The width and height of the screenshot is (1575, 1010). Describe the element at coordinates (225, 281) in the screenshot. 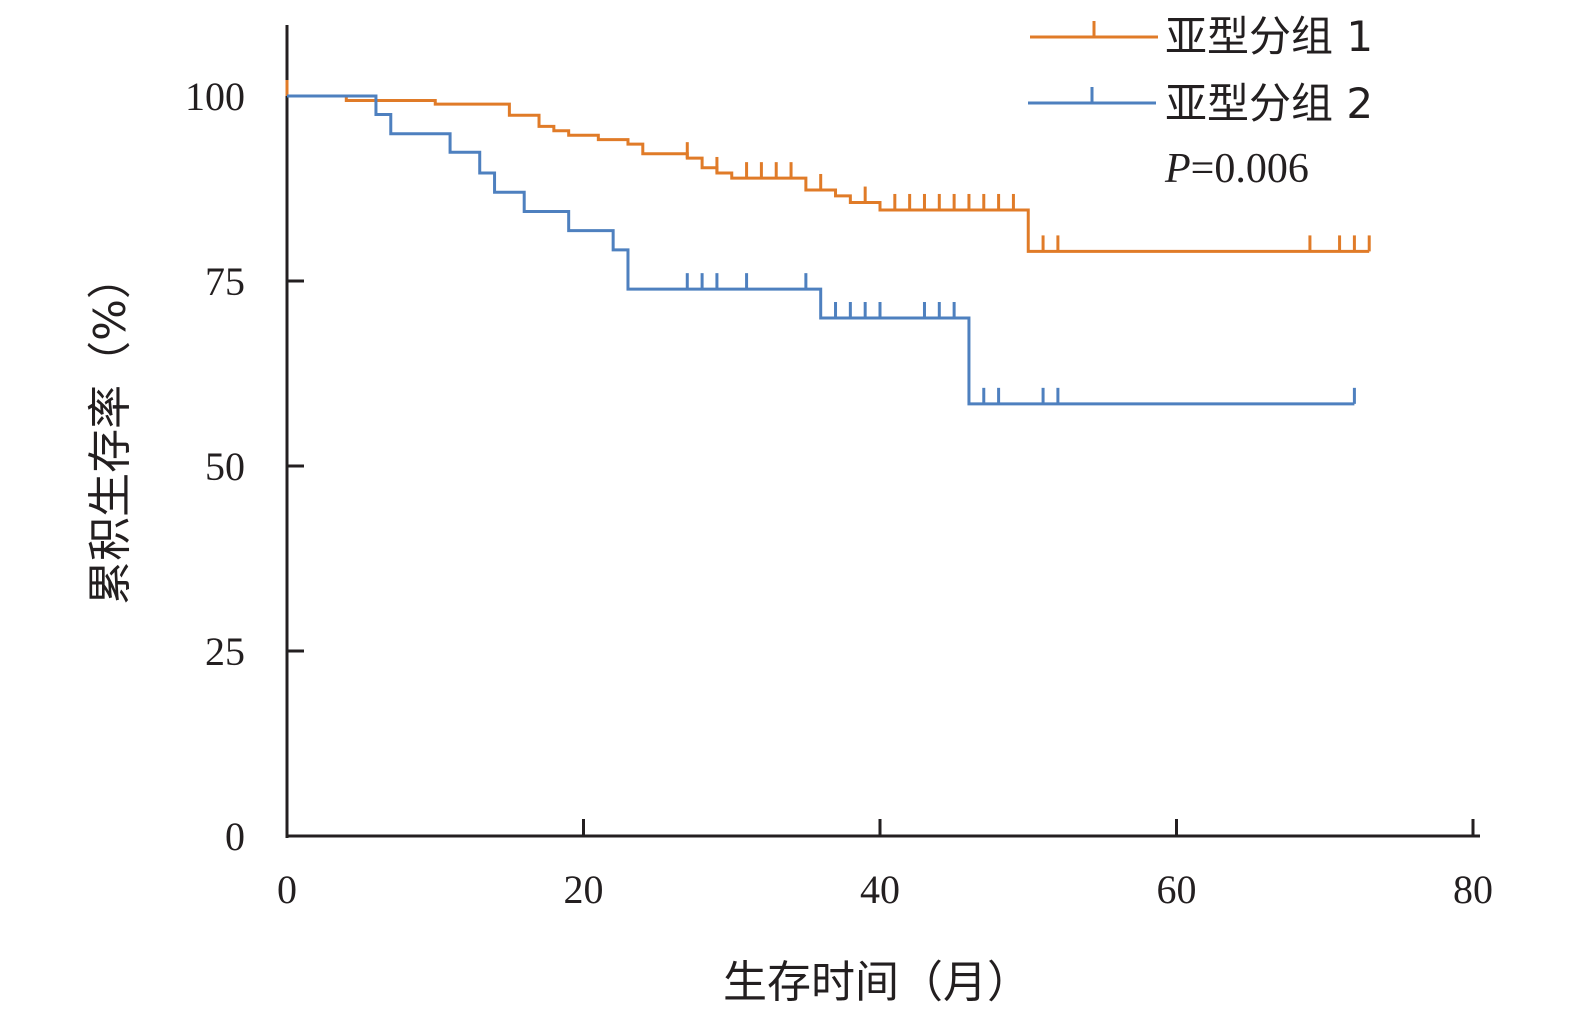

I see `y-tick-label: 75` at that location.